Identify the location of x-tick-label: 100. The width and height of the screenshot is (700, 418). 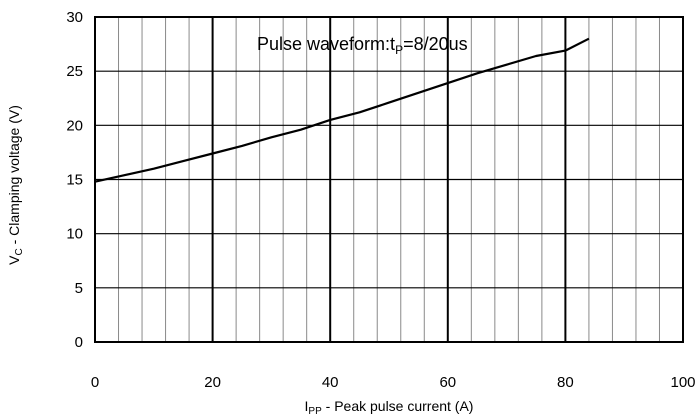
(682, 382).